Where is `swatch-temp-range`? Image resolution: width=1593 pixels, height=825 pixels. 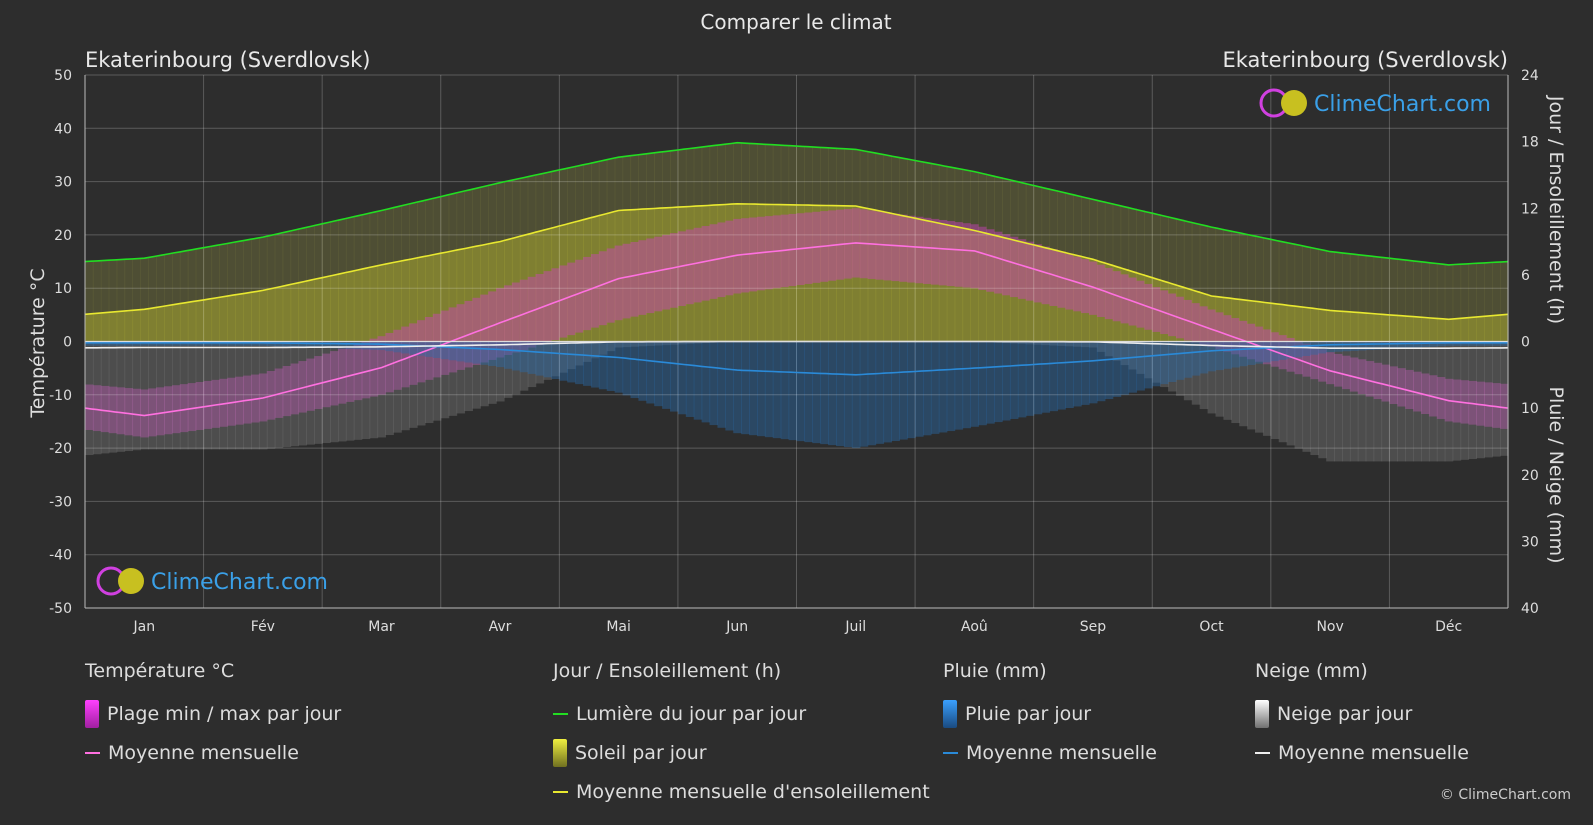
swatch-temp-range is located at coordinates (92, 713).